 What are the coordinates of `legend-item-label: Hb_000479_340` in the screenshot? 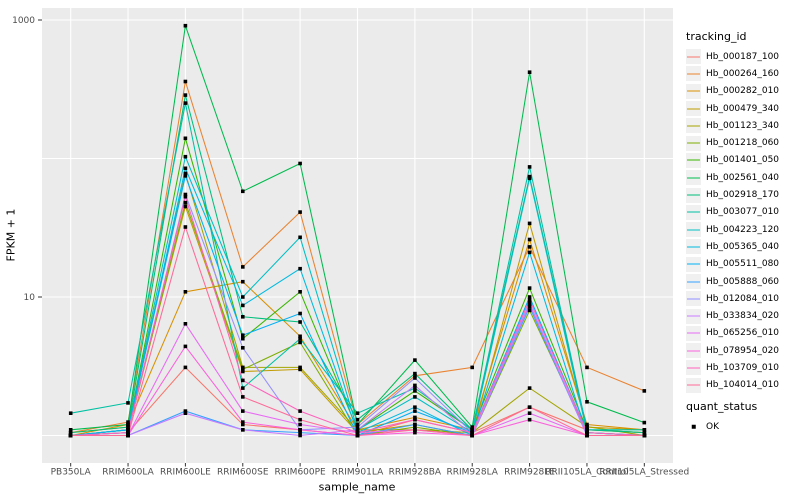 It's located at (743, 108).